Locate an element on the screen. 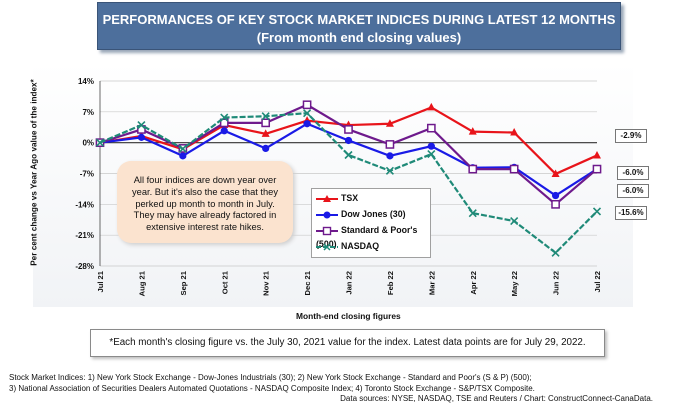 The image size is (694, 419). y-tick-label: 7% is located at coordinates (88, 112).